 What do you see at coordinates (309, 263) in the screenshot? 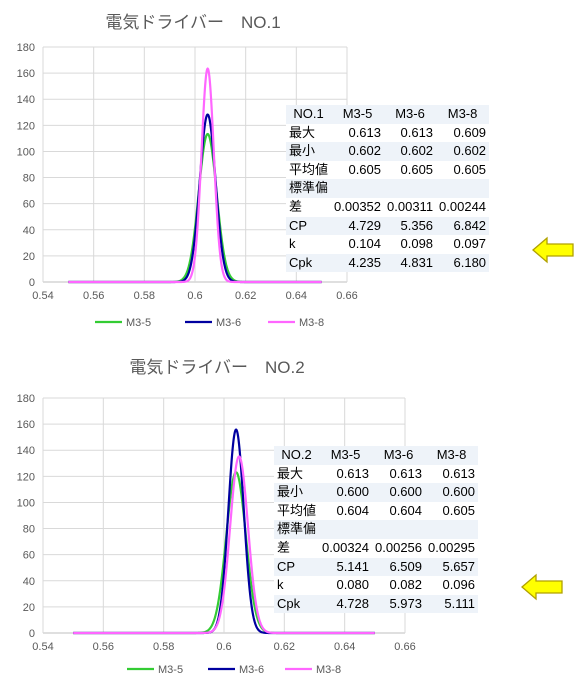
I see `row-label: Cpk` at bounding box center [309, 263].